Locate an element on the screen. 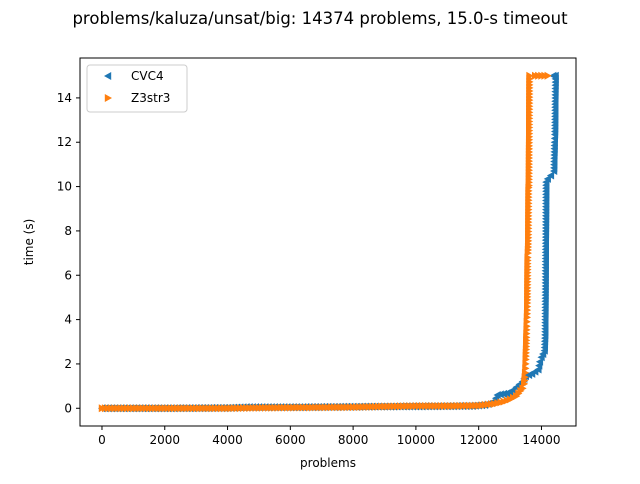 Image resolution: width=640 pixels, height=484 pixels. y-tick-label: 12 is located at coordinates (64, 142).